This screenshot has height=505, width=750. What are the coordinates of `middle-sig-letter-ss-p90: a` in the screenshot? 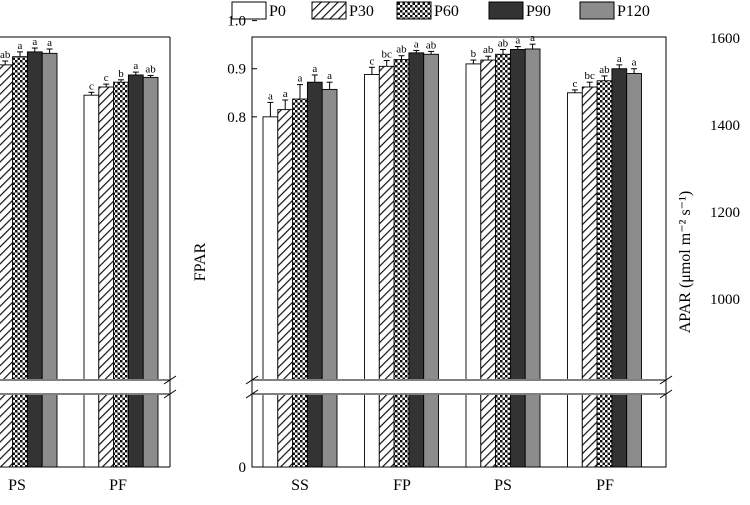 It's located at (314, 69).